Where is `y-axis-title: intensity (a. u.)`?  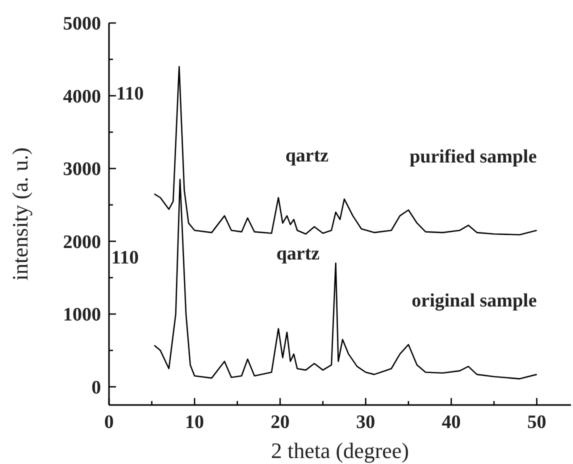
y-axis-title: intensity (a. u.) is located at coordinates (20, 214).